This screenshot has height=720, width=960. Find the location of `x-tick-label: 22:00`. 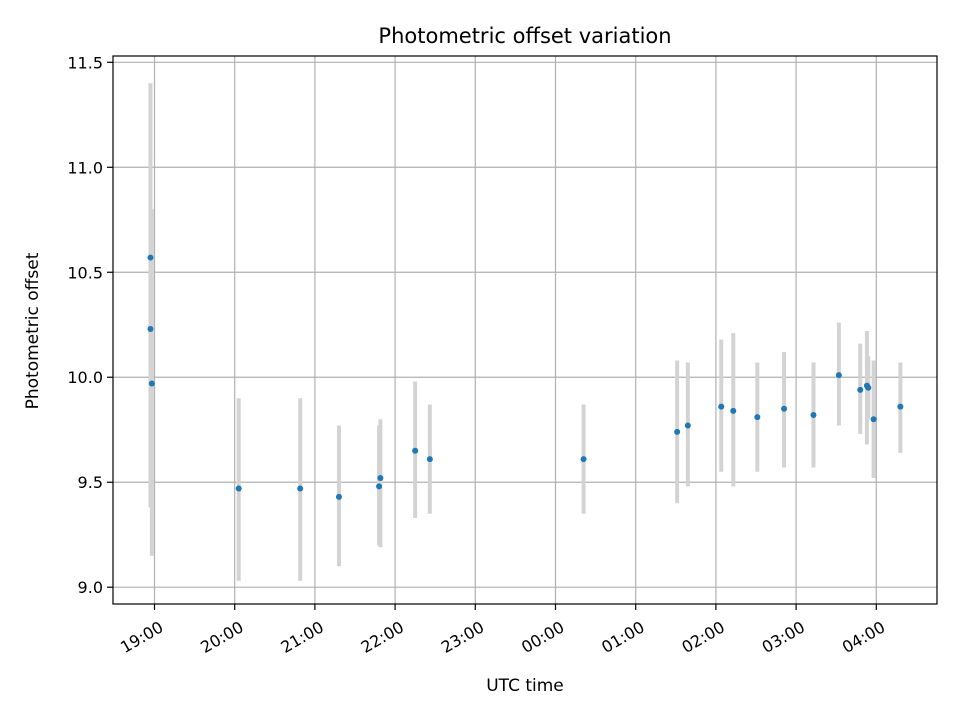

x-tick-label: 22:00 is located at coordinates (382, 637).